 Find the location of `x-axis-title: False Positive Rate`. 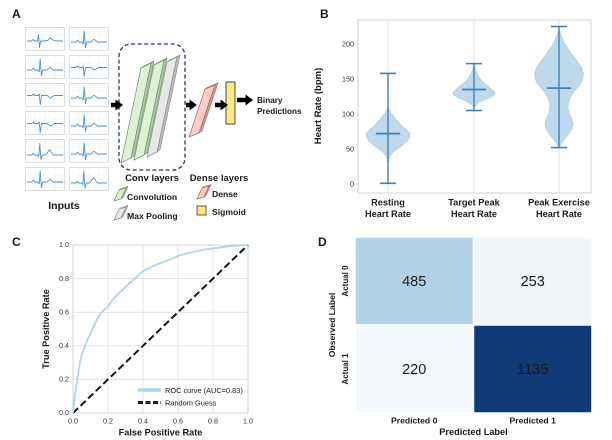

x-axis-title: False Positive Rate is located at coordinates (161, 433).